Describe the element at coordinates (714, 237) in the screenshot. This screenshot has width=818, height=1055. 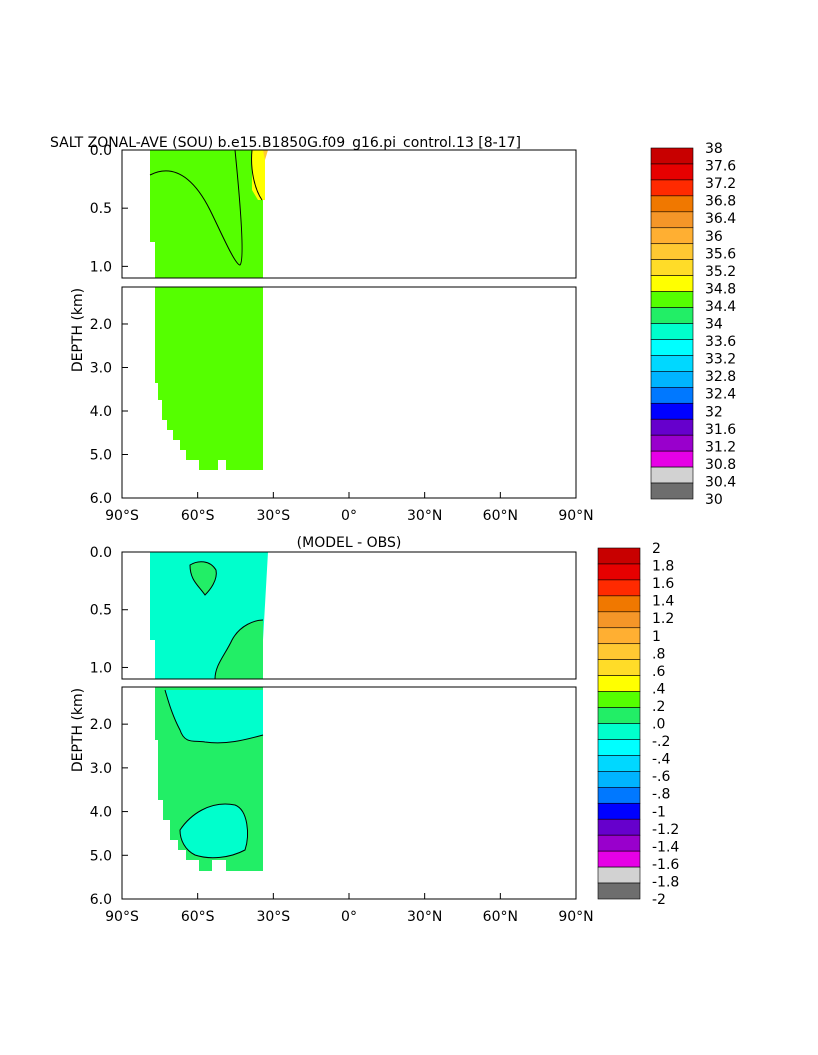
I see `colorbar-label: 36` at that location.